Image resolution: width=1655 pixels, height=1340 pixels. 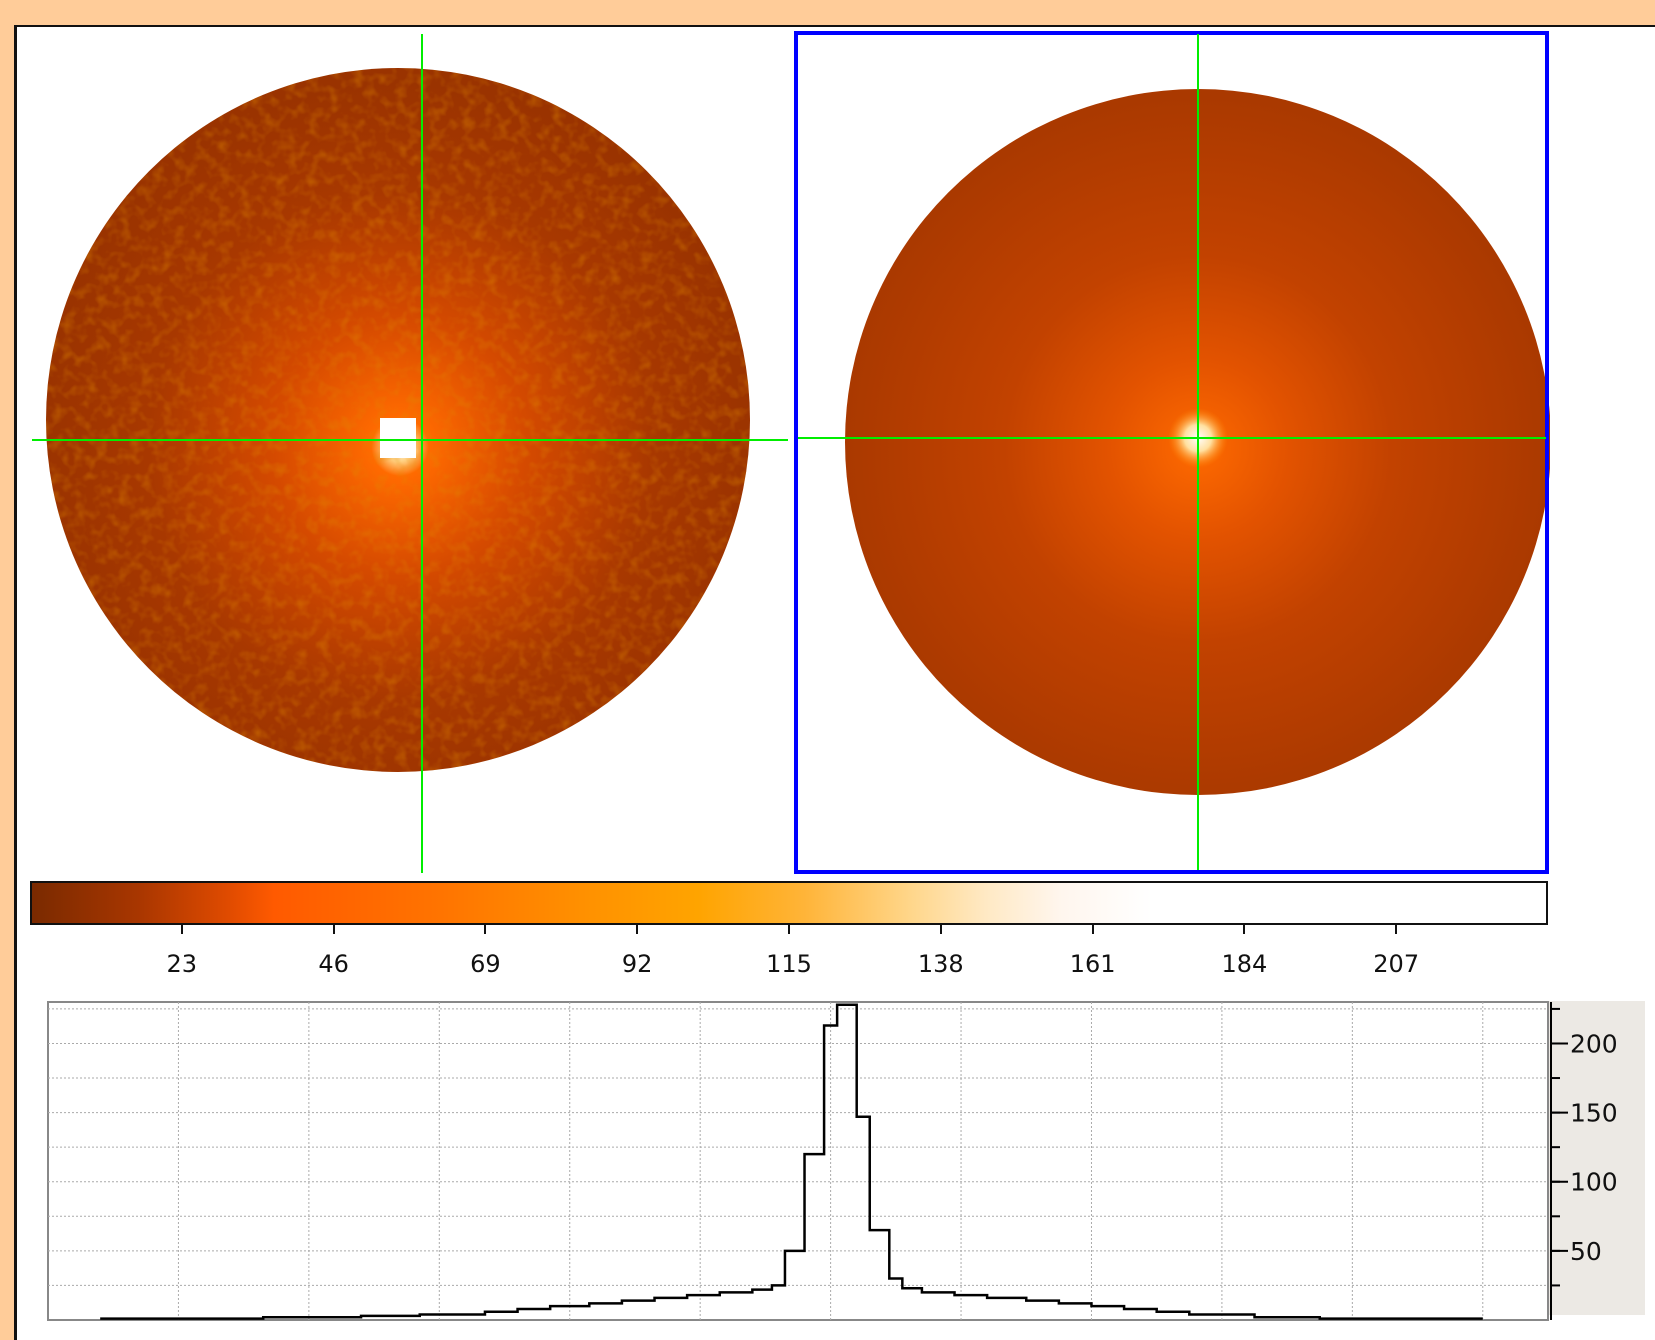 What do you see at coordinates (1092, 964) in the screenshot?
I see `colorbar-tick-label: 161` at bounding box center [1092, 964].